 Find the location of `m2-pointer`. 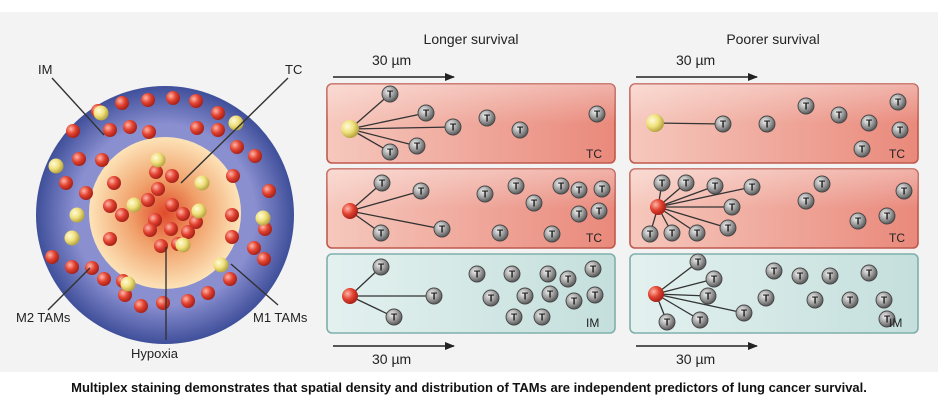

m2-pointer is located at coordinates (69, 289).